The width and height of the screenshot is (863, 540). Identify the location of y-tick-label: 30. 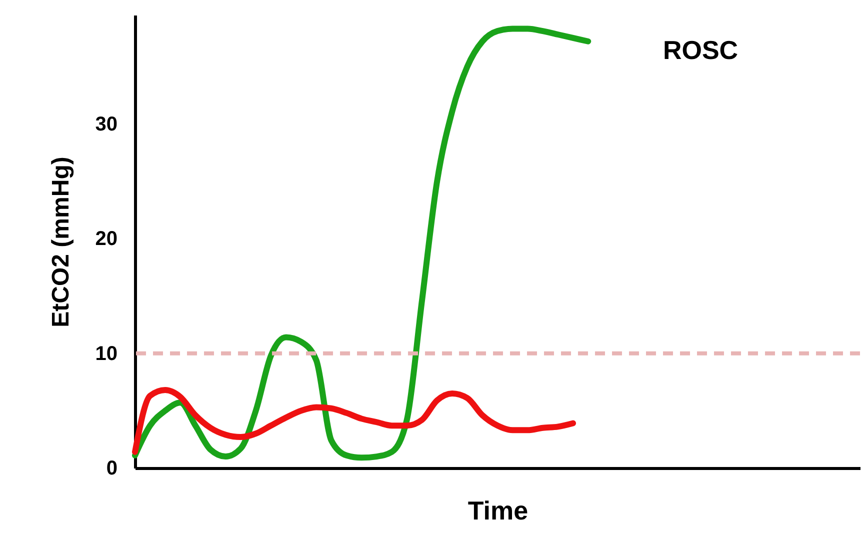
(106, 124).